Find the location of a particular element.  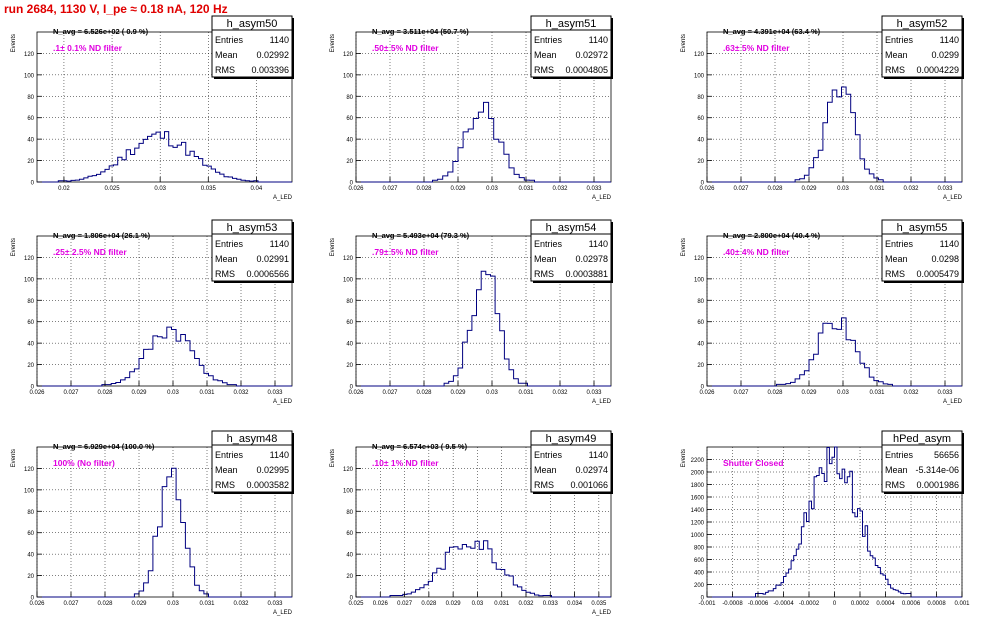

histogram-name: hPed_asym is located at coordinates (922, 439).